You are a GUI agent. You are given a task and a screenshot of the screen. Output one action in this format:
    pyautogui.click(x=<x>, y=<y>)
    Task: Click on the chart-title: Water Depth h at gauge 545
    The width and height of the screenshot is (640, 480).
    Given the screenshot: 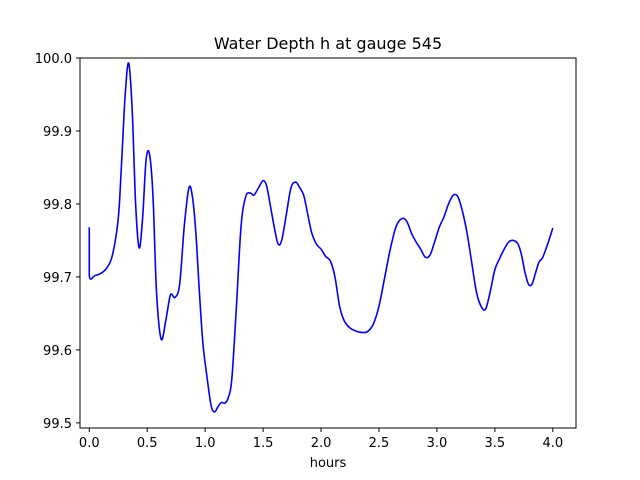 What is the action you would take?
    pyautogui.click(x=328, y=43)
    